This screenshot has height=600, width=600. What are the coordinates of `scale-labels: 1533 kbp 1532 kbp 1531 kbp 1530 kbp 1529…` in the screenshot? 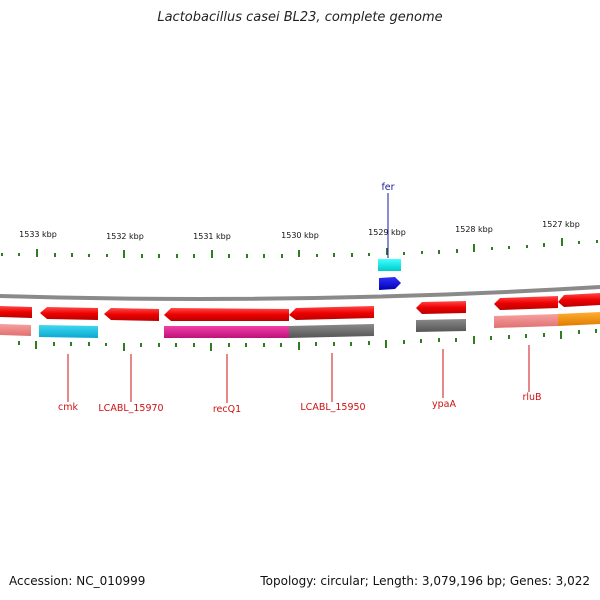 It's located at (299, 230).